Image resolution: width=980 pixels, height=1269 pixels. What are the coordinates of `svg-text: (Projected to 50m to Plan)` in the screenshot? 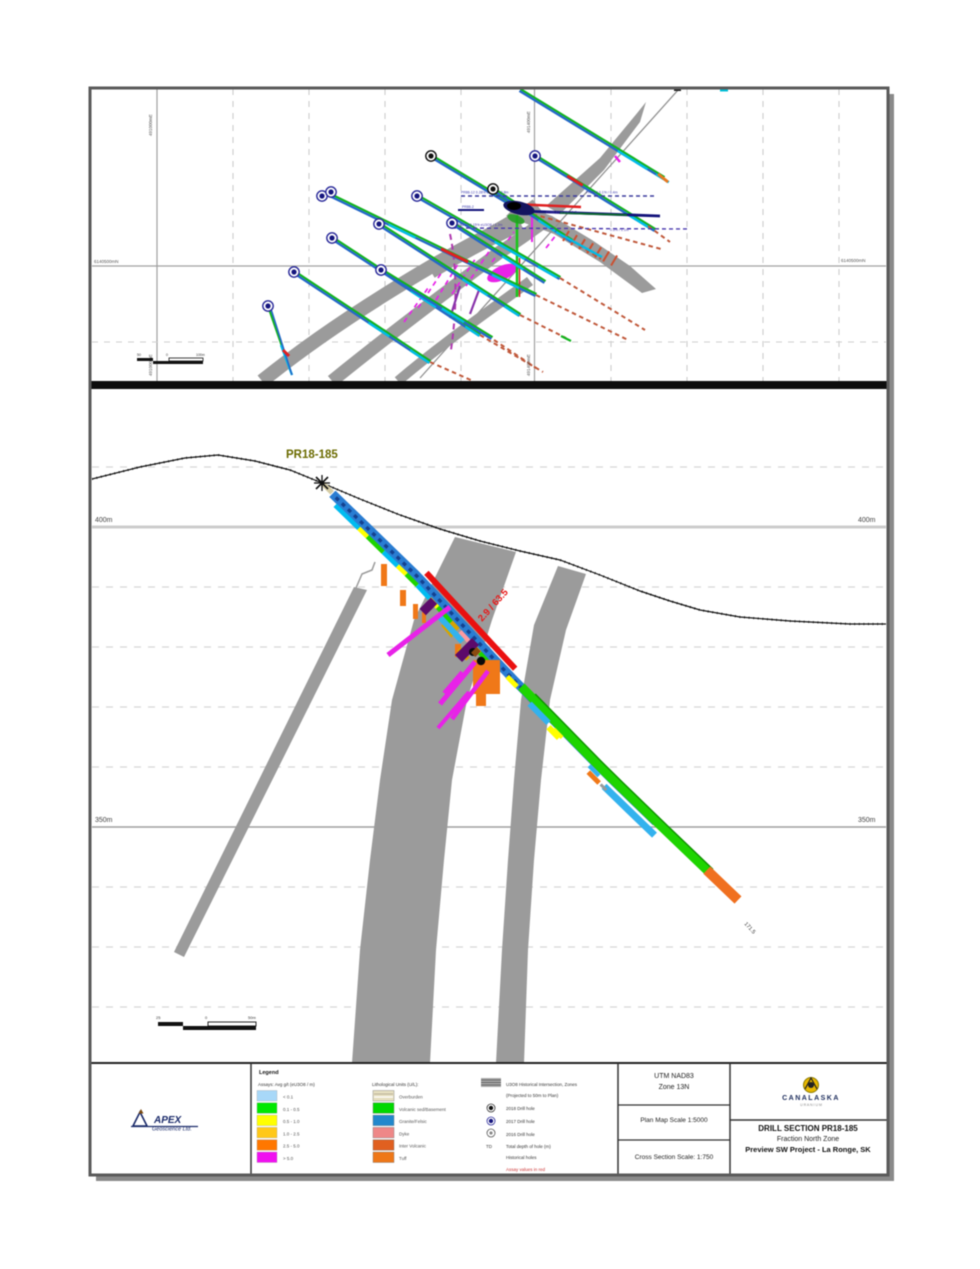 It's located at (532, 1095).